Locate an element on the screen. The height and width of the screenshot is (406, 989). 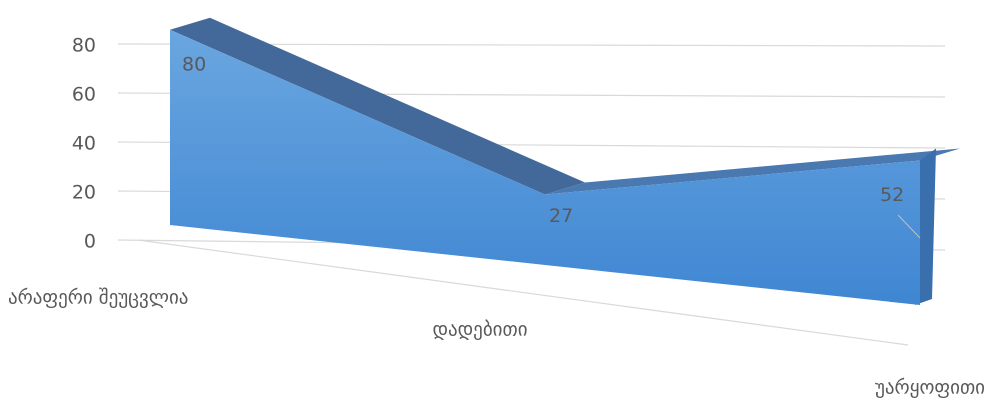
data-label: 52 is located at coordinates (892, 195).